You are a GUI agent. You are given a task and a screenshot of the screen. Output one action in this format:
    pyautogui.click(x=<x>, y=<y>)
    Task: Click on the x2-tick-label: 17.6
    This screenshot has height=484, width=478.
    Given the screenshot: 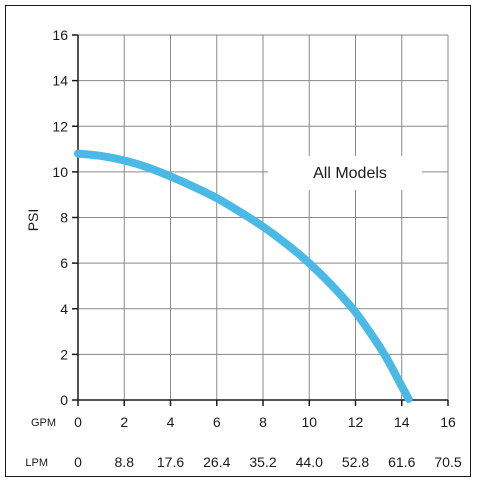 What is the action you would take?
    pyautogui.click(x=170, y=462)
    